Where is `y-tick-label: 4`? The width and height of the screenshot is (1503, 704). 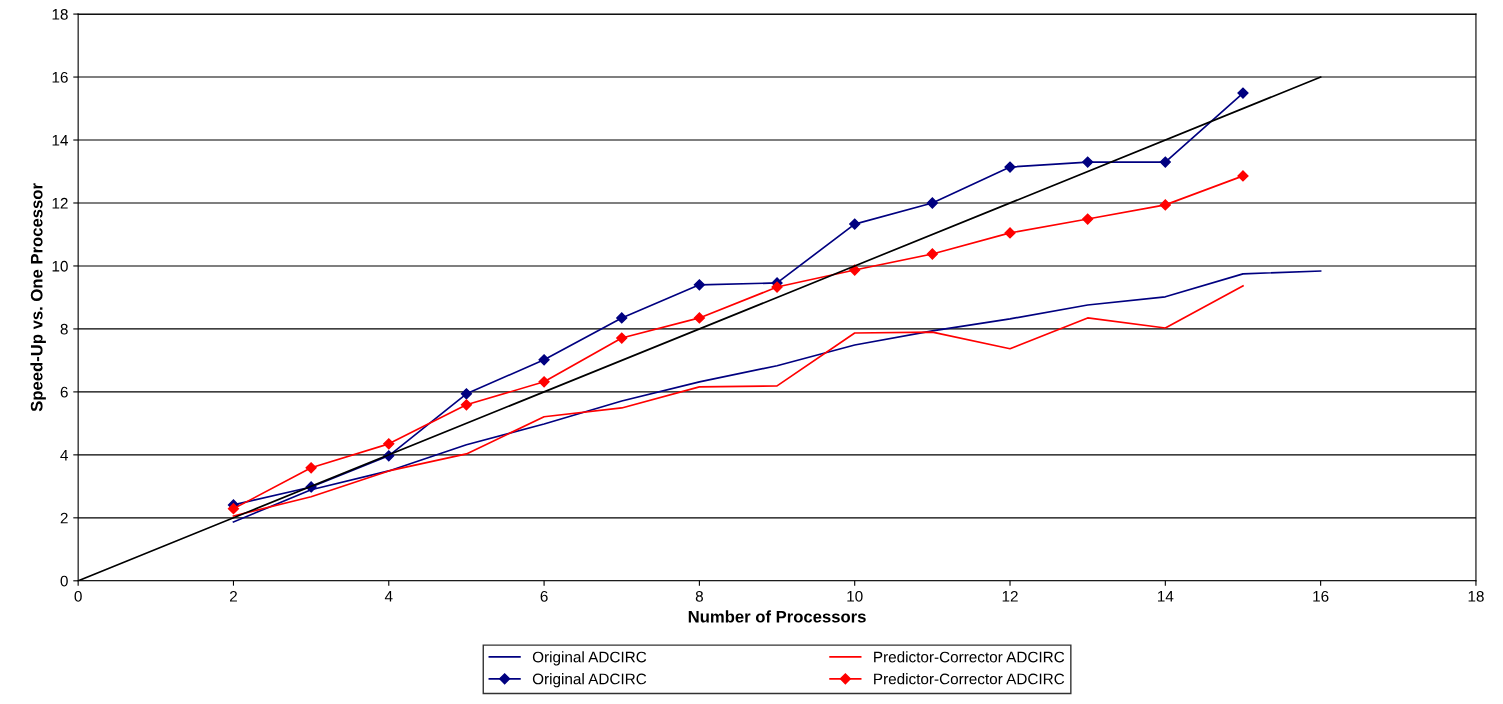 y-tick-label: 4 is located at coordinates (64, 455).